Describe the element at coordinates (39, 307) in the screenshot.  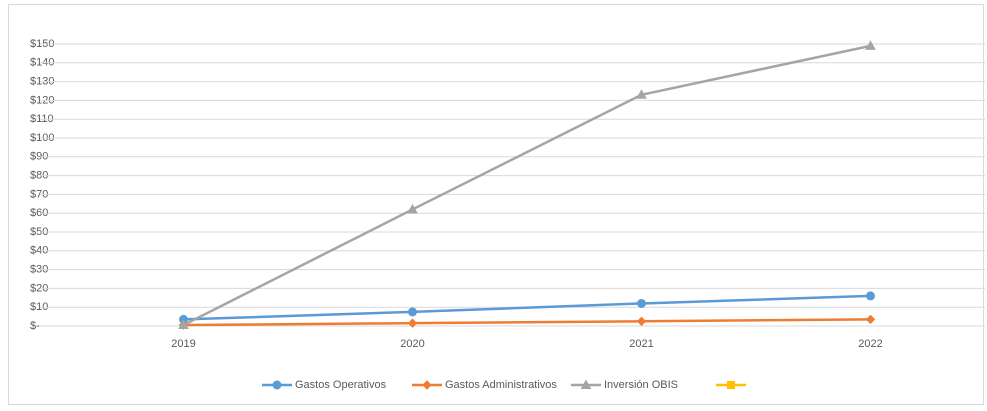
I see `y-tick-label: $10` at that location.